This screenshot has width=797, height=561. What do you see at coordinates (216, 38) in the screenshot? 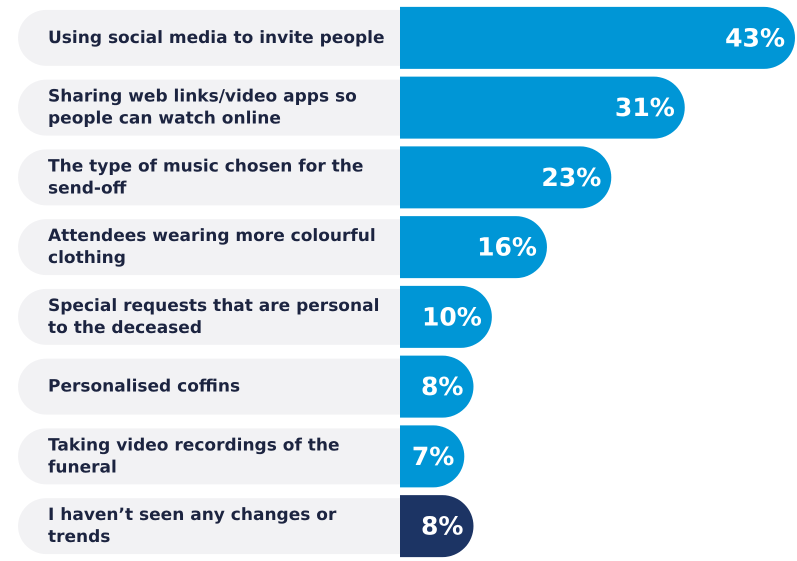
I see `y-tick-label: Using social media to invite people` at bounding box center [216, 38].